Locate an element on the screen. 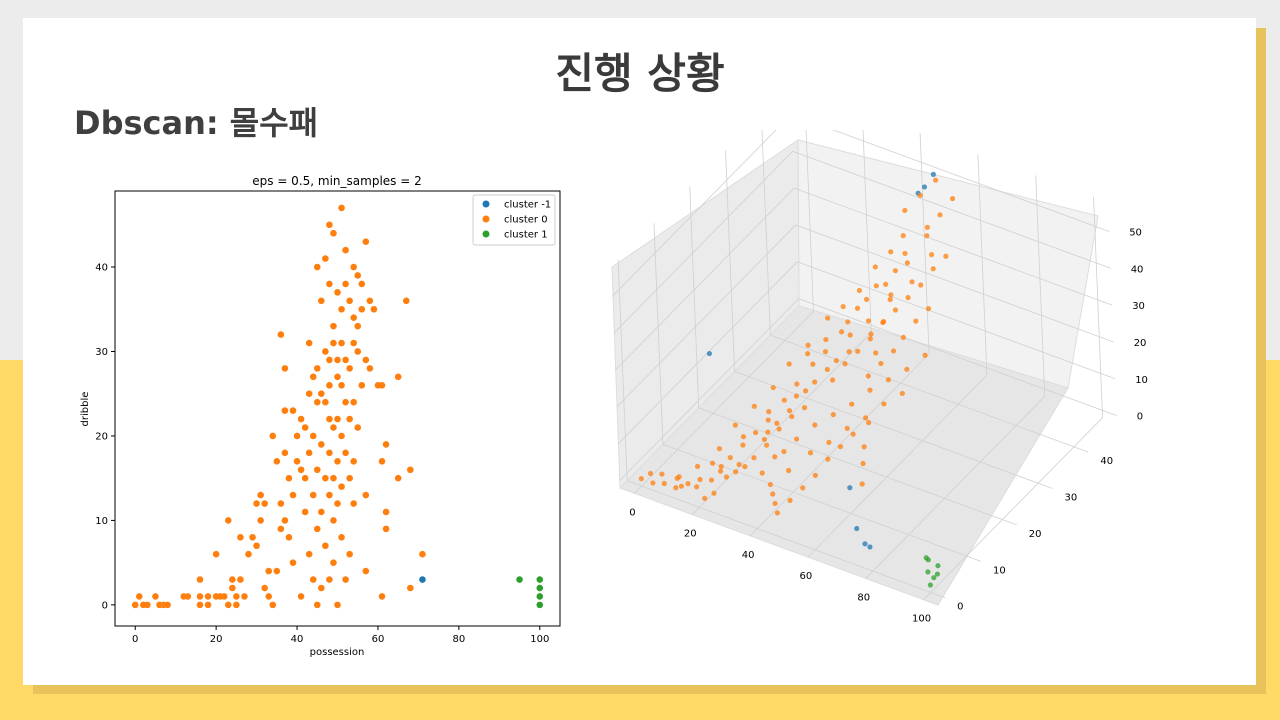  x-tick-label: 20 is located at coordinates (690, 534).